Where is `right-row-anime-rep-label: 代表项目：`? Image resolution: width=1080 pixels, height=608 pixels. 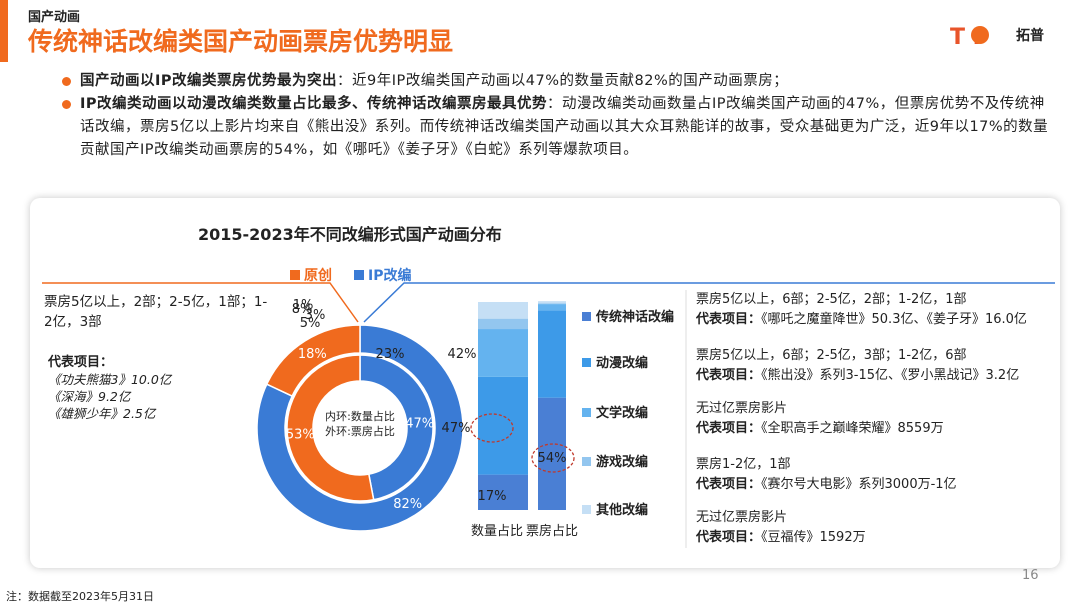
right-row-anime-rep-label: 代表项目： is located at coordinates (729, 375).